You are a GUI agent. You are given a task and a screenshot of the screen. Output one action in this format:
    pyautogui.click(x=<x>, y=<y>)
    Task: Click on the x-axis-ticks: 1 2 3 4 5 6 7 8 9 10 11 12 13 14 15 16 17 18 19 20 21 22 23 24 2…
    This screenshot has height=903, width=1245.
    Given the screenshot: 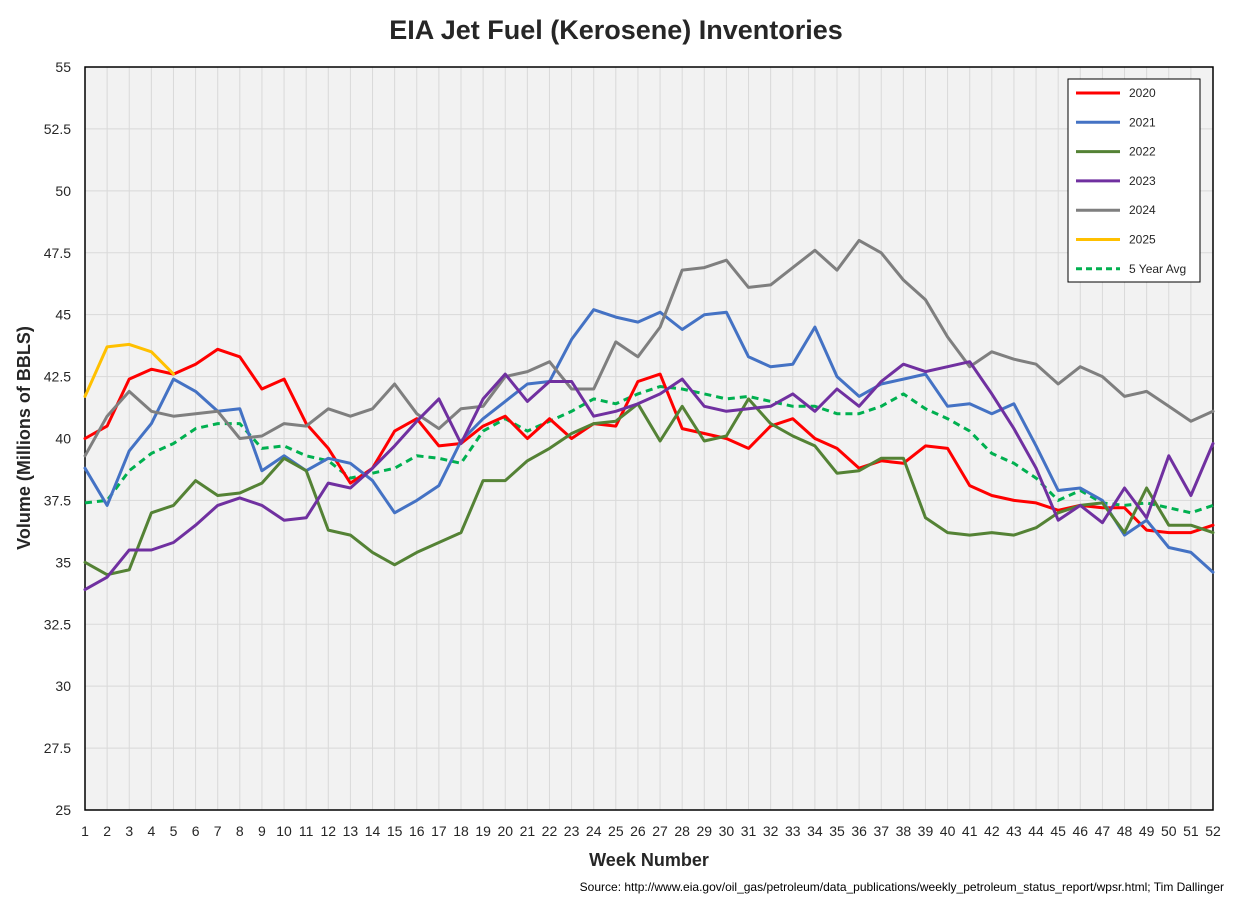 What is the action you would take?
    pyautogui.click(x=651, y=831)
    